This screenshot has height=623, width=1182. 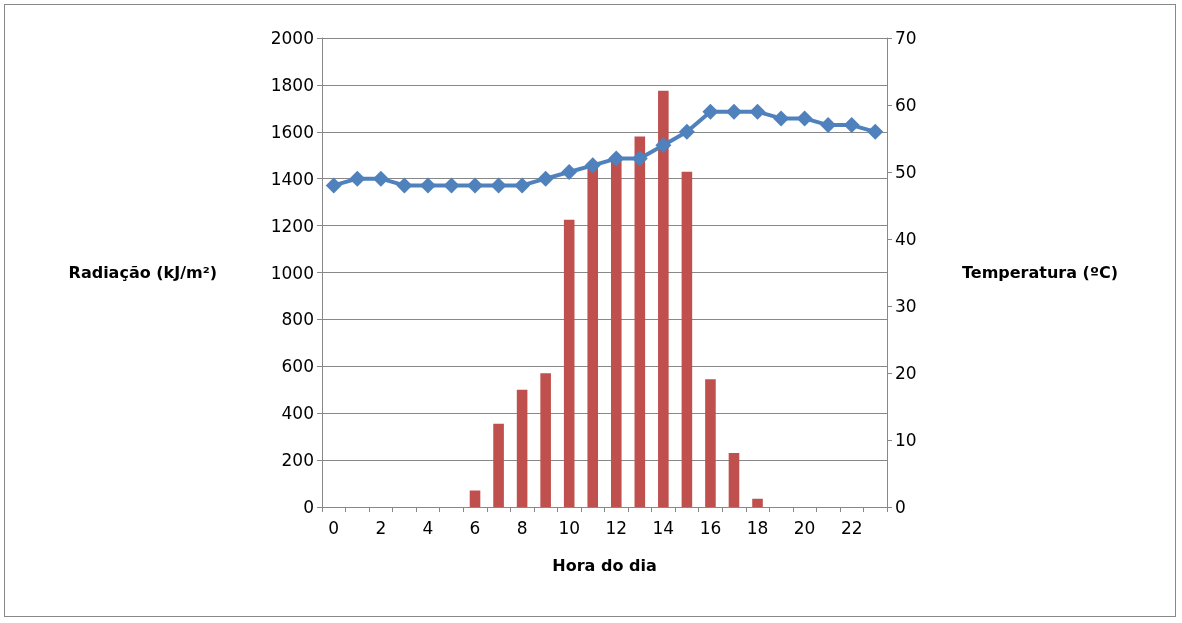 What do you see at coordinates (757, 527) in the screenshot?
I see `x-tick-label: 18` at bounding box center [757, 527].